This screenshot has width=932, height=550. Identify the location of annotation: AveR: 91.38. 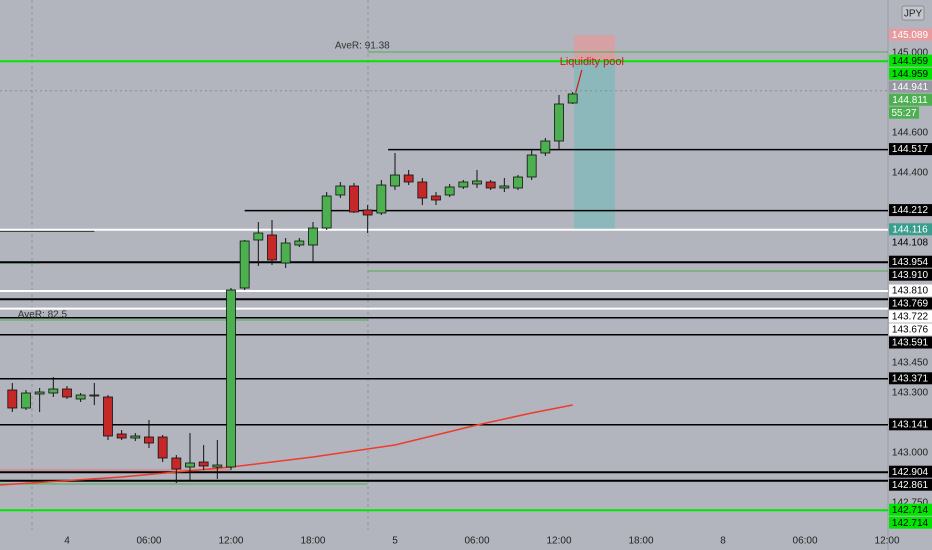
(362, 46).